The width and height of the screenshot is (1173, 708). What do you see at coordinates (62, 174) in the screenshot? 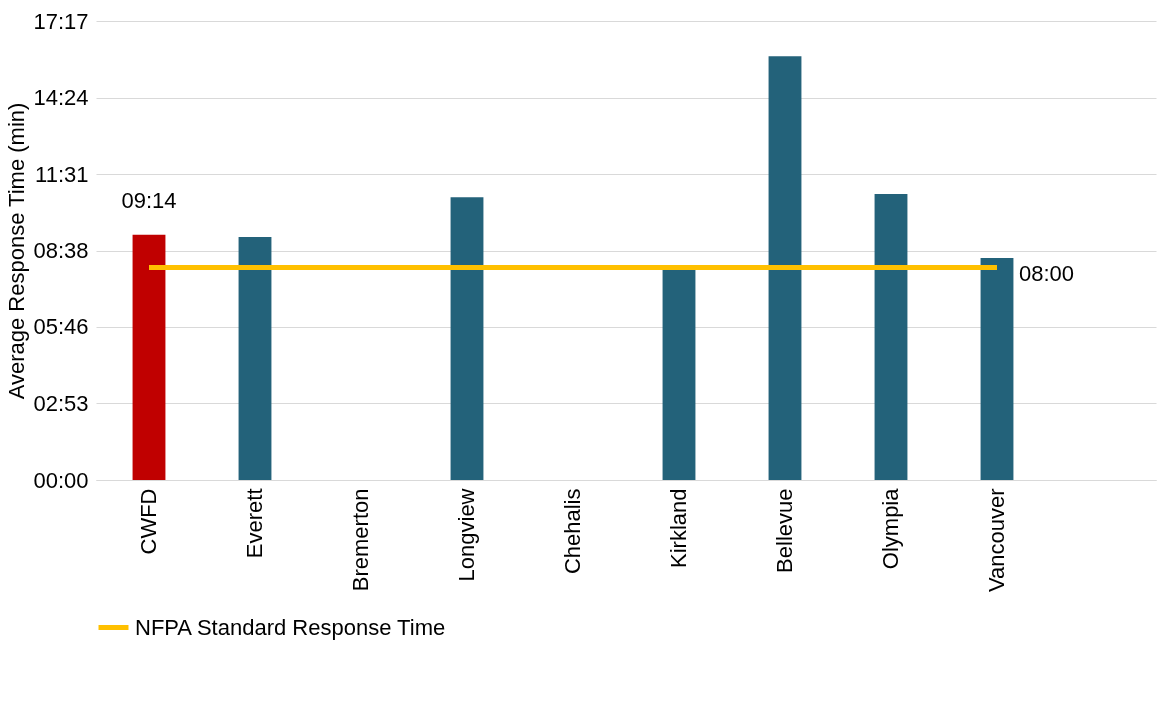
I see `y-tick-label: 11:31` at bounding box center [62, 174].